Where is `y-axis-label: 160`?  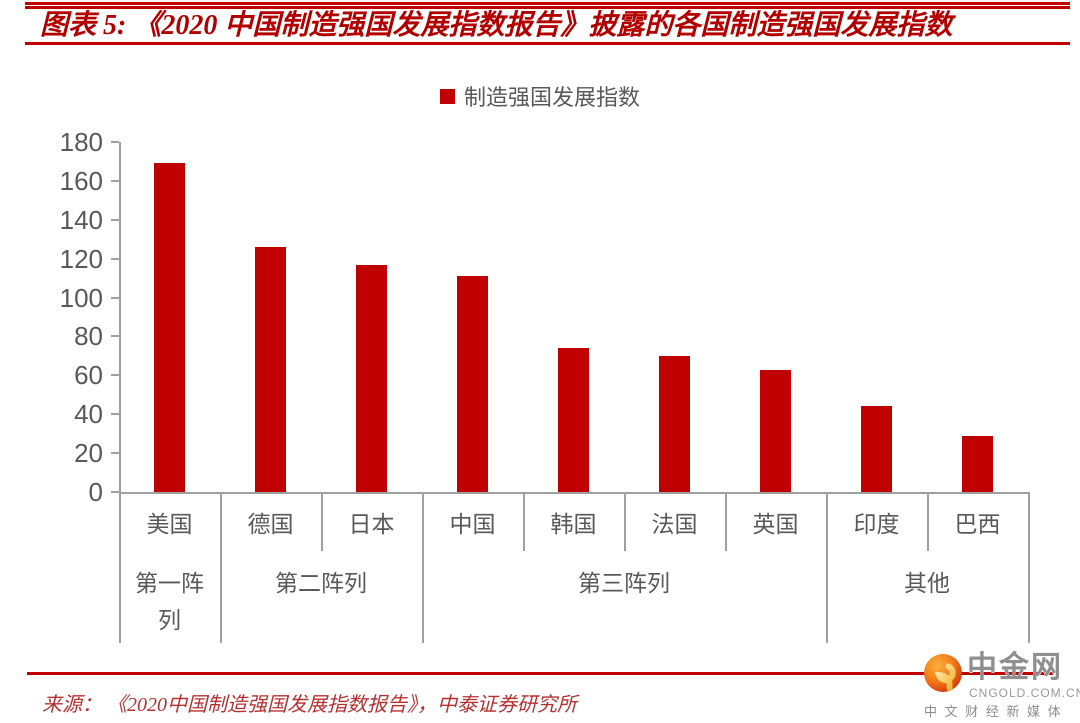
y-axis-label: 160 is located at coordinates (81, 180).